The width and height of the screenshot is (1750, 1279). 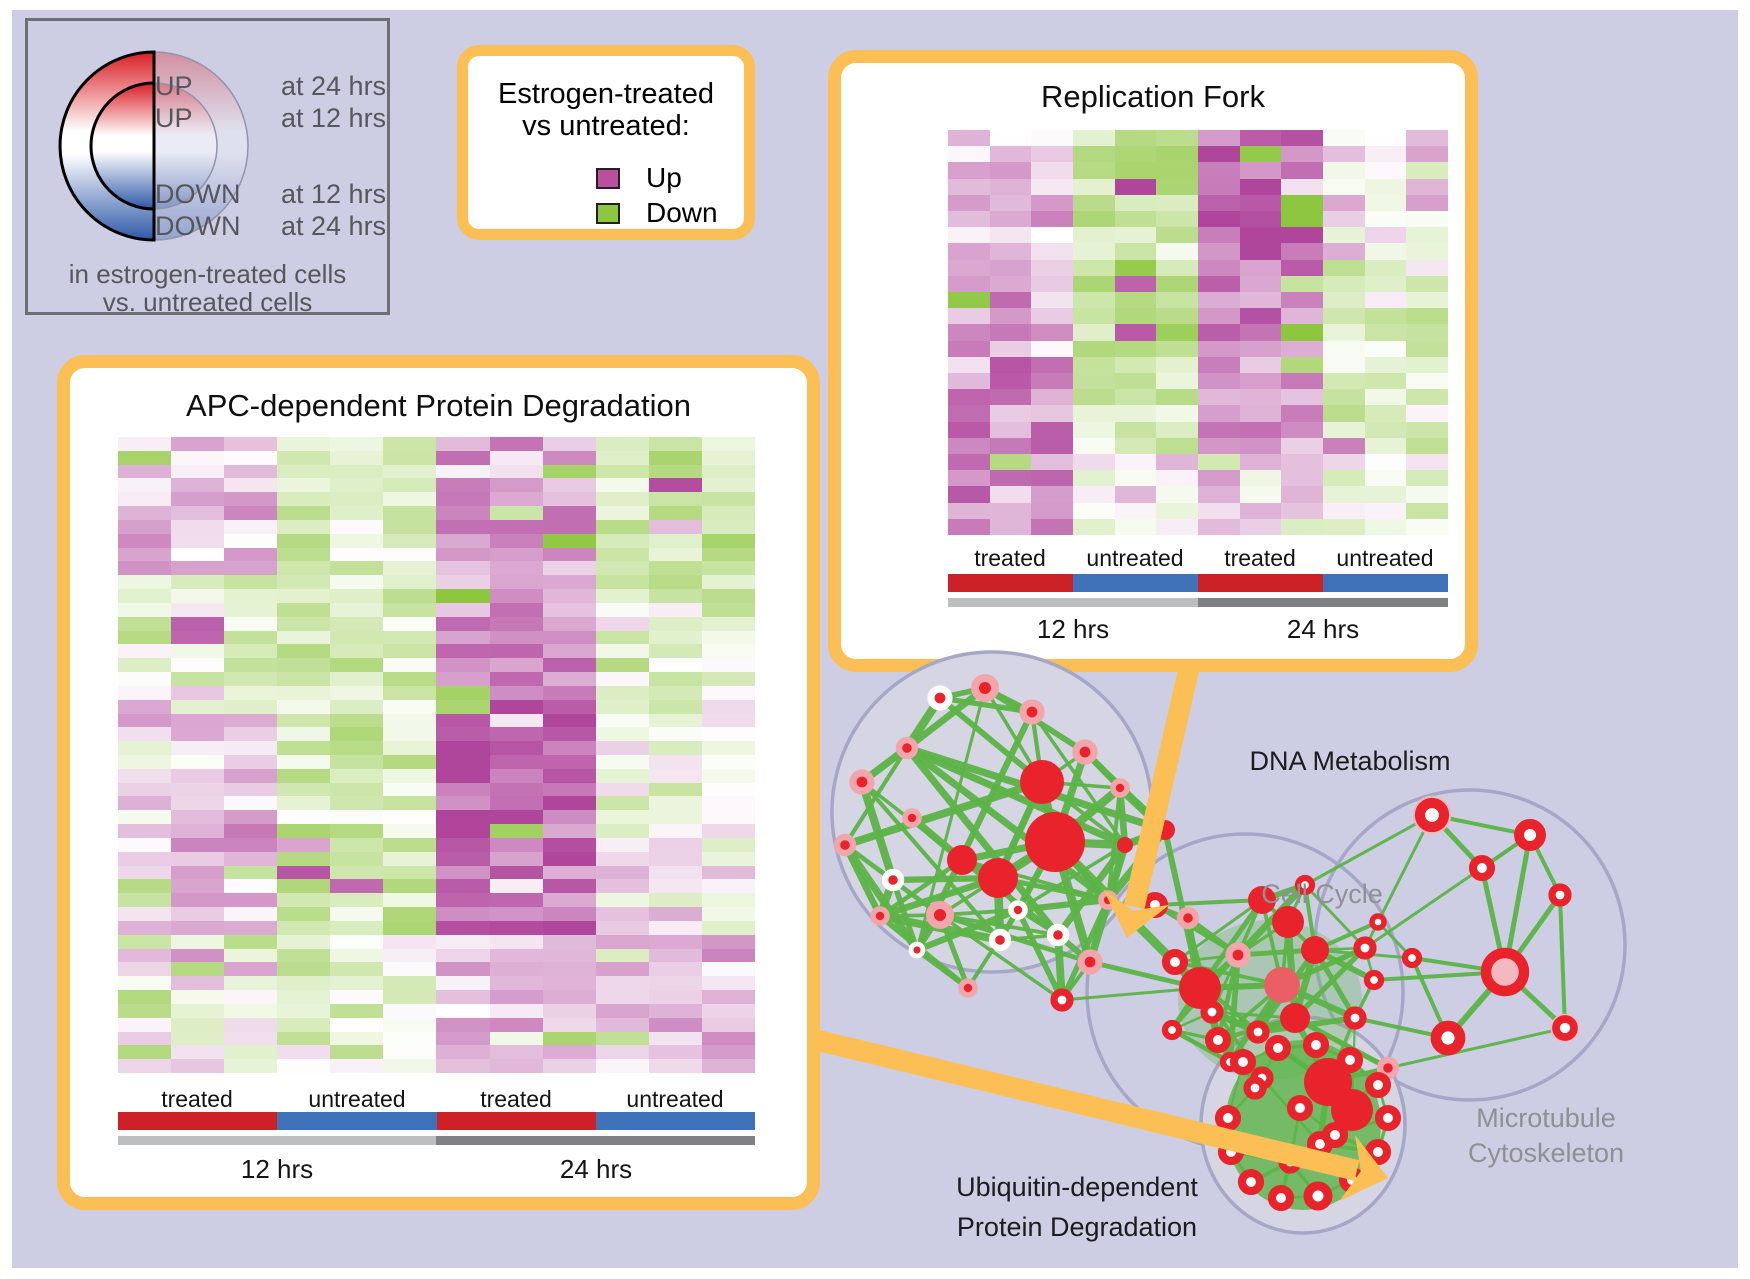 What do you see at coordinates (1016, 796) in the screenshot?
I see `network-edge` at bounding box center [1016, 796].